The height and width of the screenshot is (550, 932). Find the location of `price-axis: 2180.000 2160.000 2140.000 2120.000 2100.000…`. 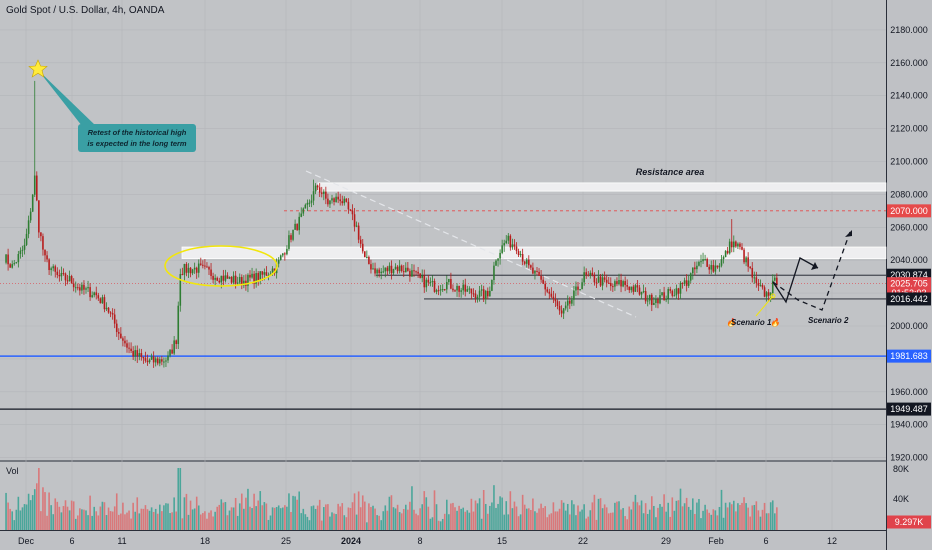

price-axis: 2180.000 2160.000 2140.000 2120.000 2100.000… is located at coordinates (909, 264).